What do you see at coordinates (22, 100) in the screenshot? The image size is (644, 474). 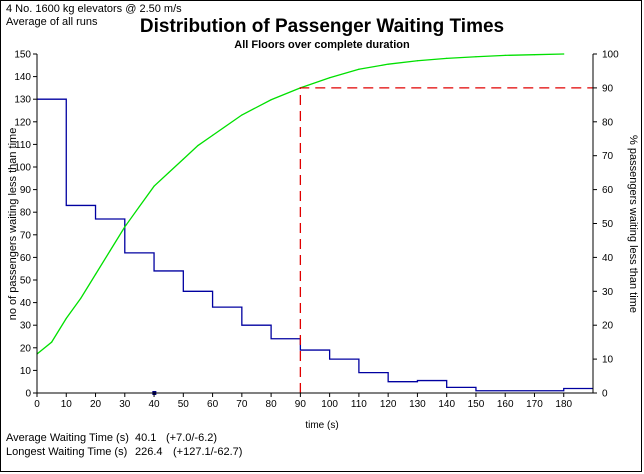 I see `y-tick-label: 130` at bounding box center [22, 100].